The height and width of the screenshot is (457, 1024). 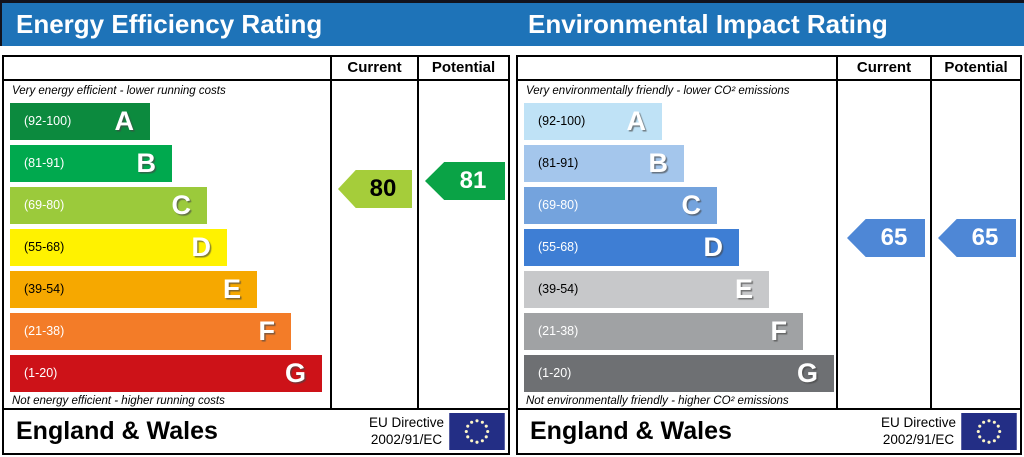 What do you see at coordinates (473, 180) in the screenshot?
I see `potential-rating-value: 81` at bounding box center [473, 180].